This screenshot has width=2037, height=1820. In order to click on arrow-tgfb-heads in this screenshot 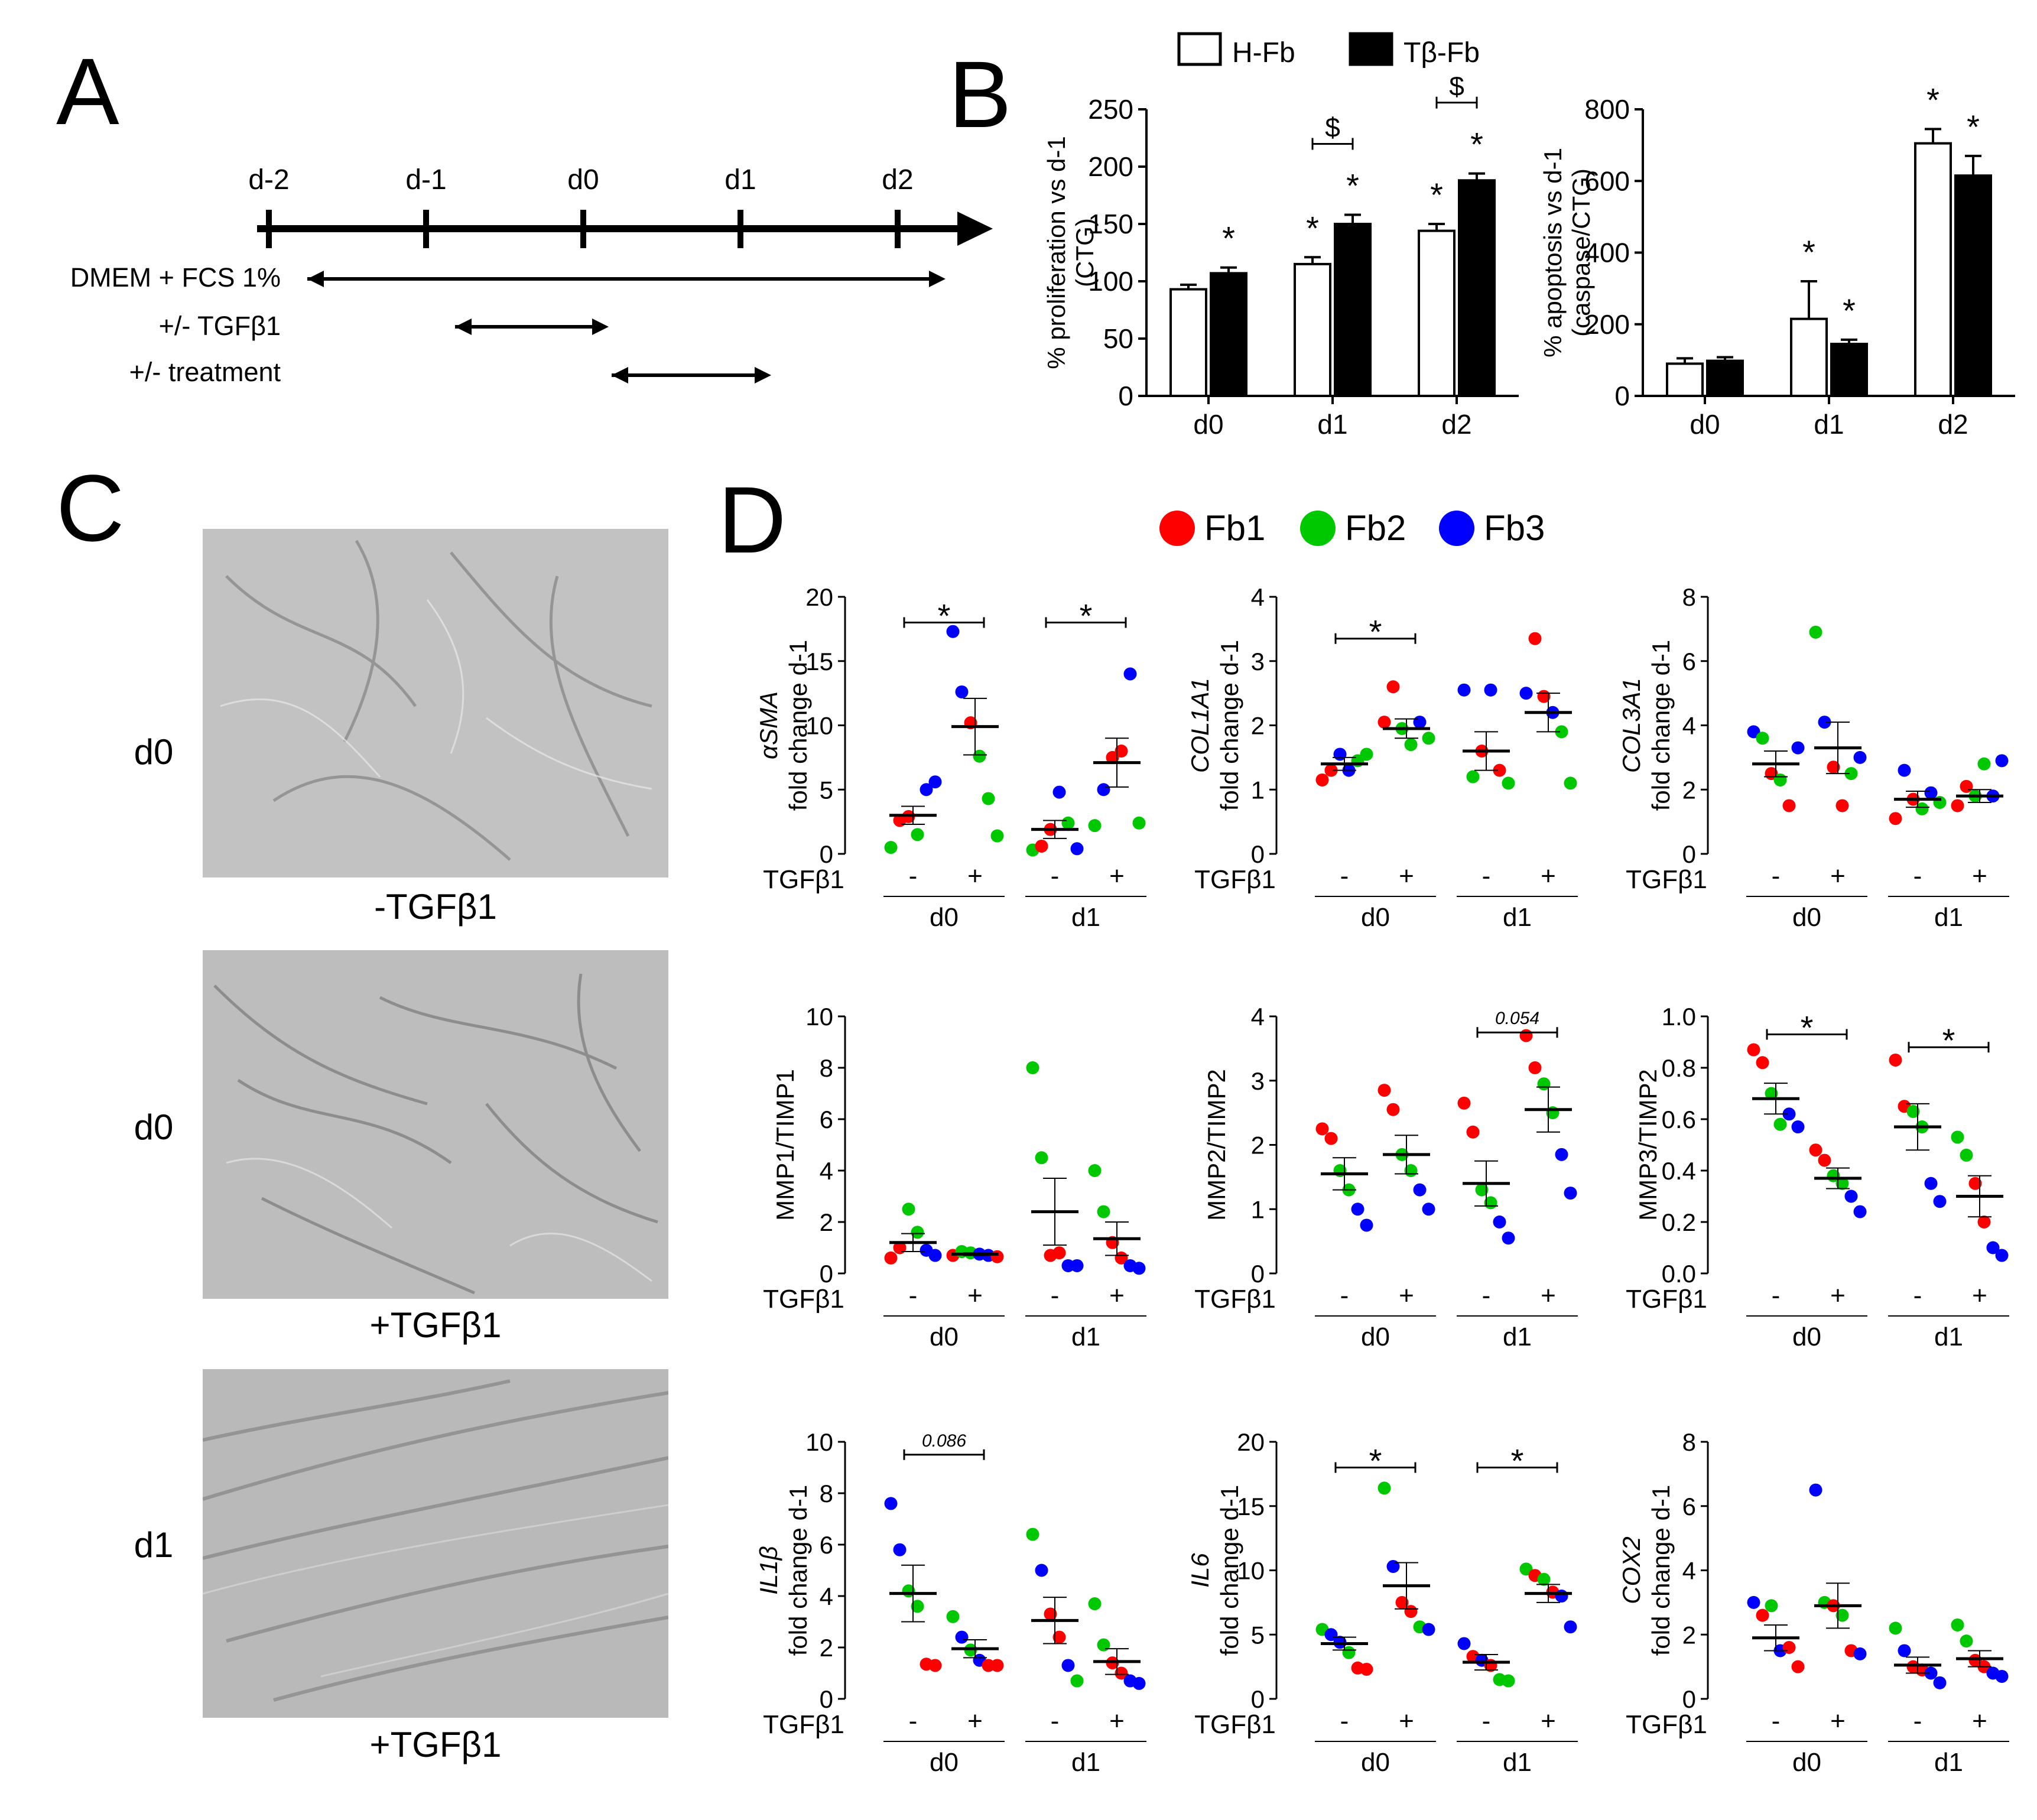, I will do `click(532, 326)`.